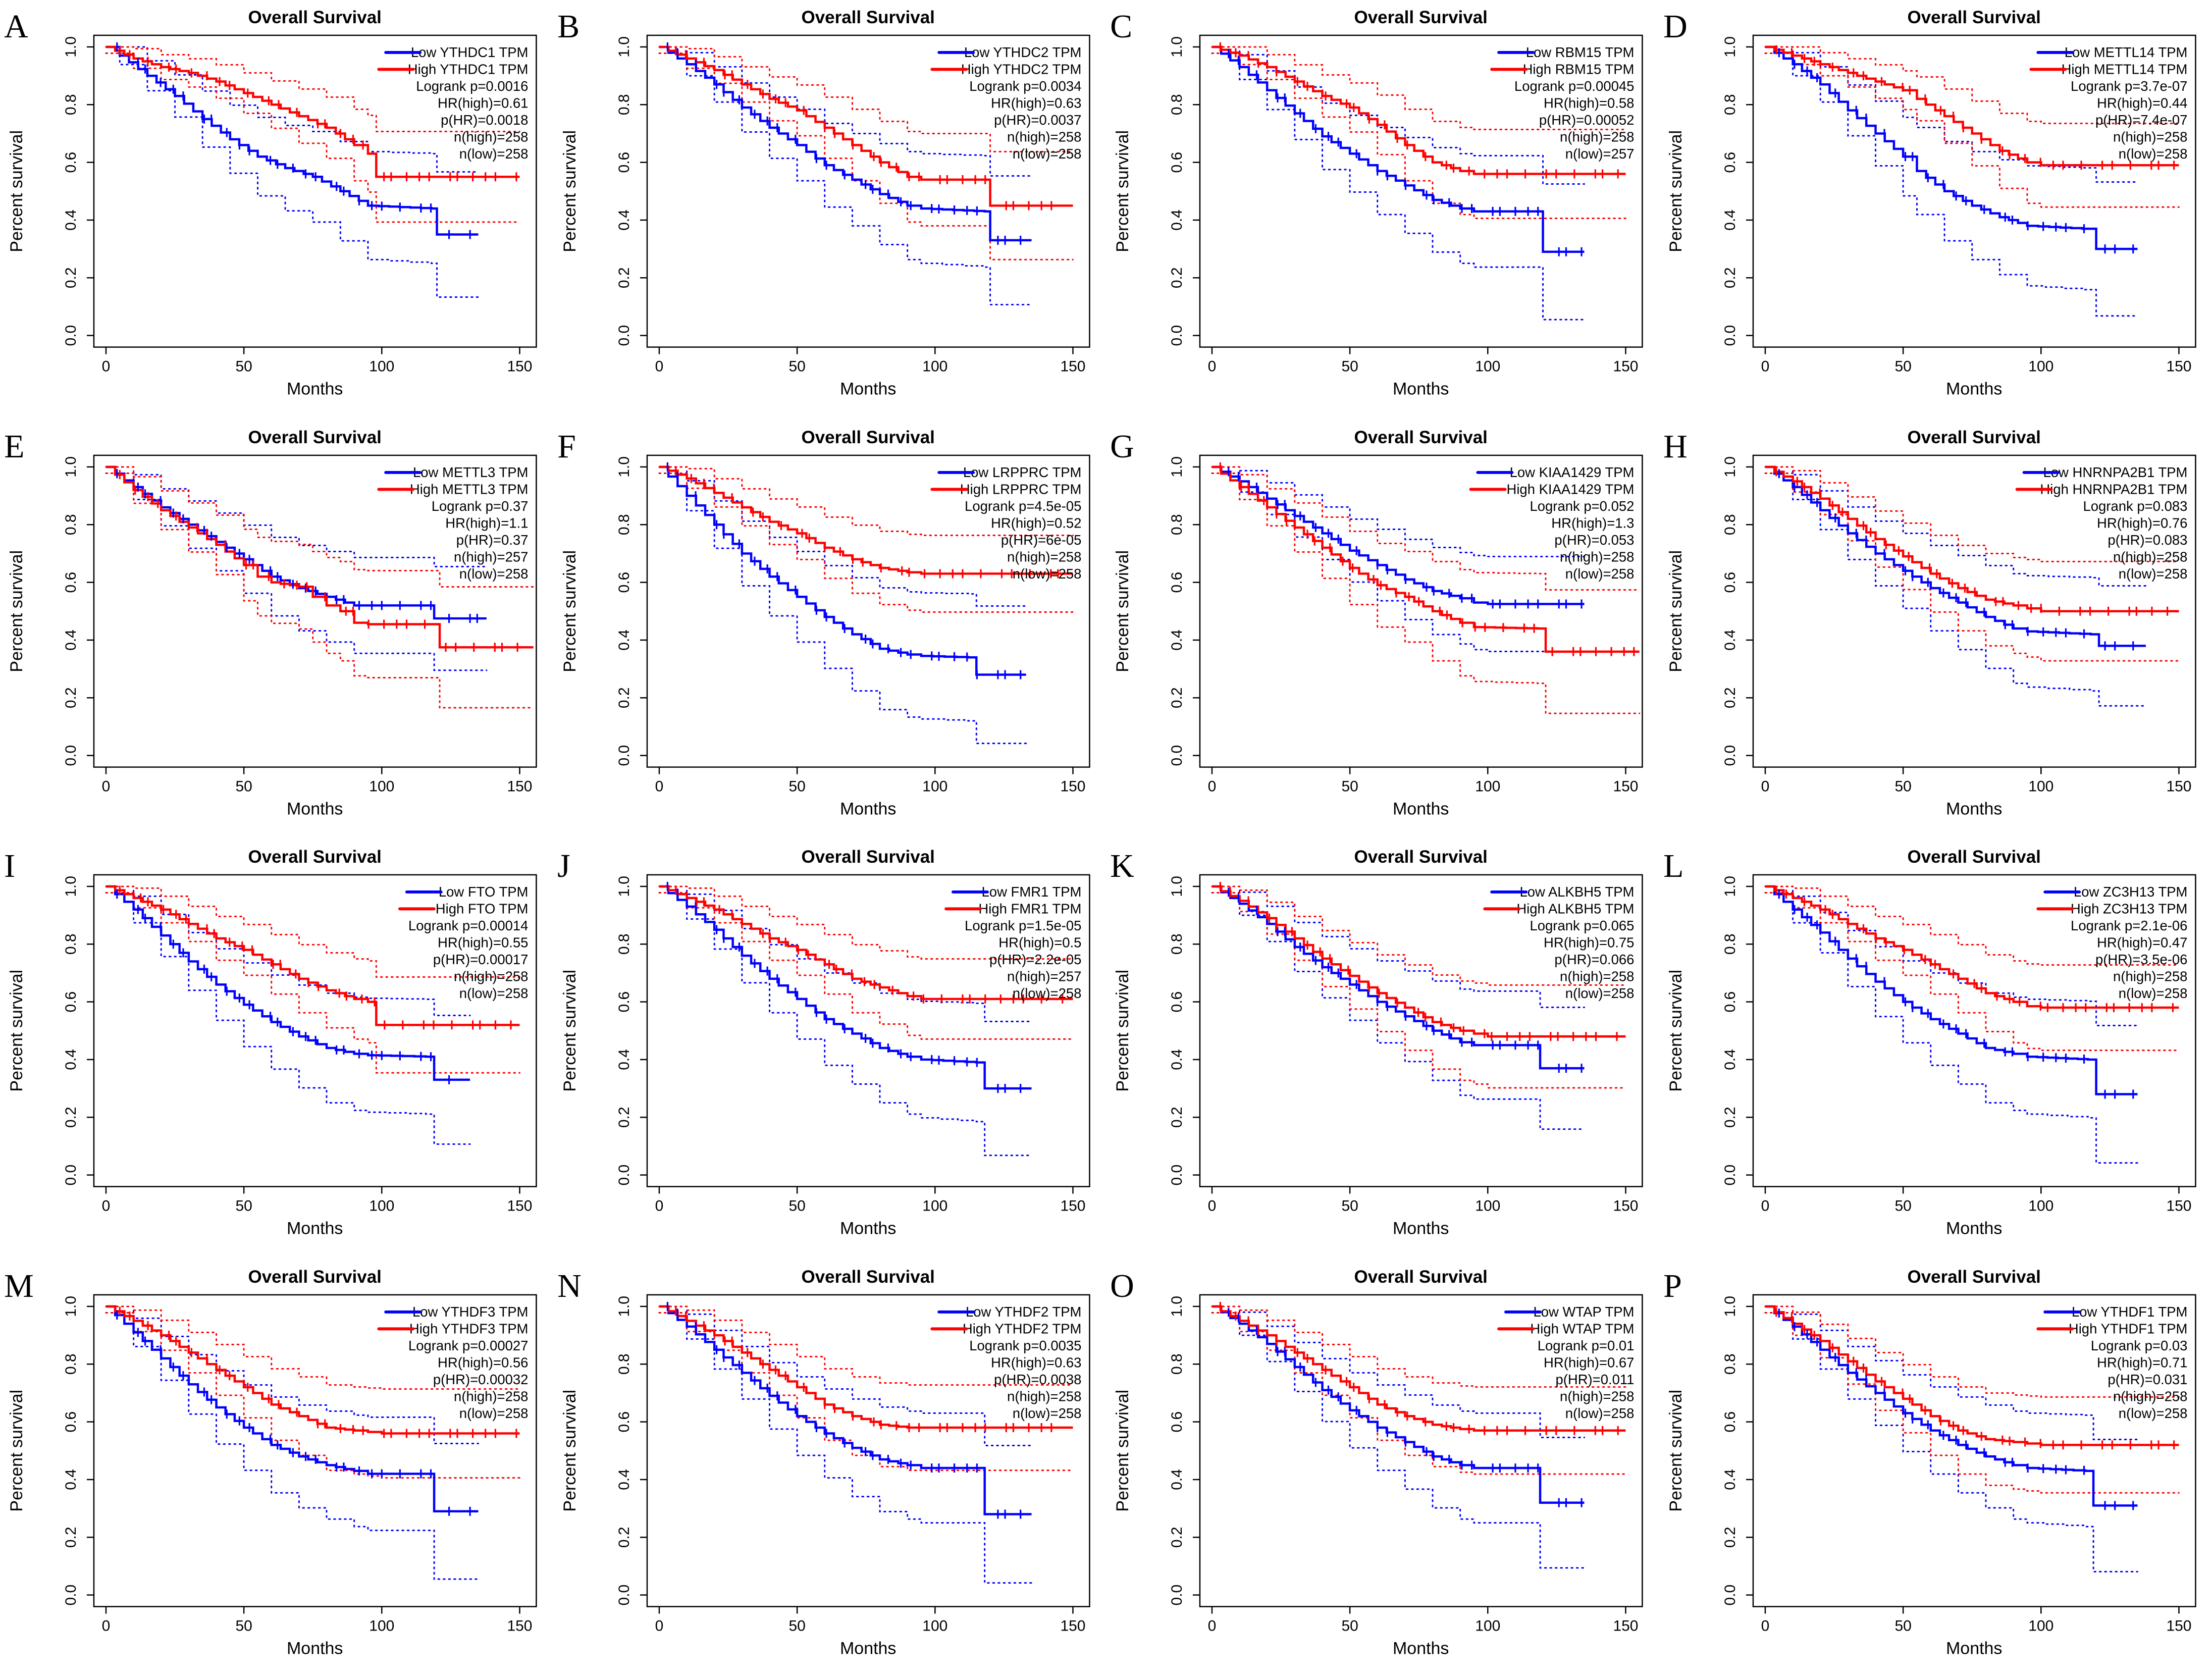 This screenshot has width=2212, height=1679. Describe the element at coordinates (866, 943) in the screenshot. I see `high-km-curve` at that location.